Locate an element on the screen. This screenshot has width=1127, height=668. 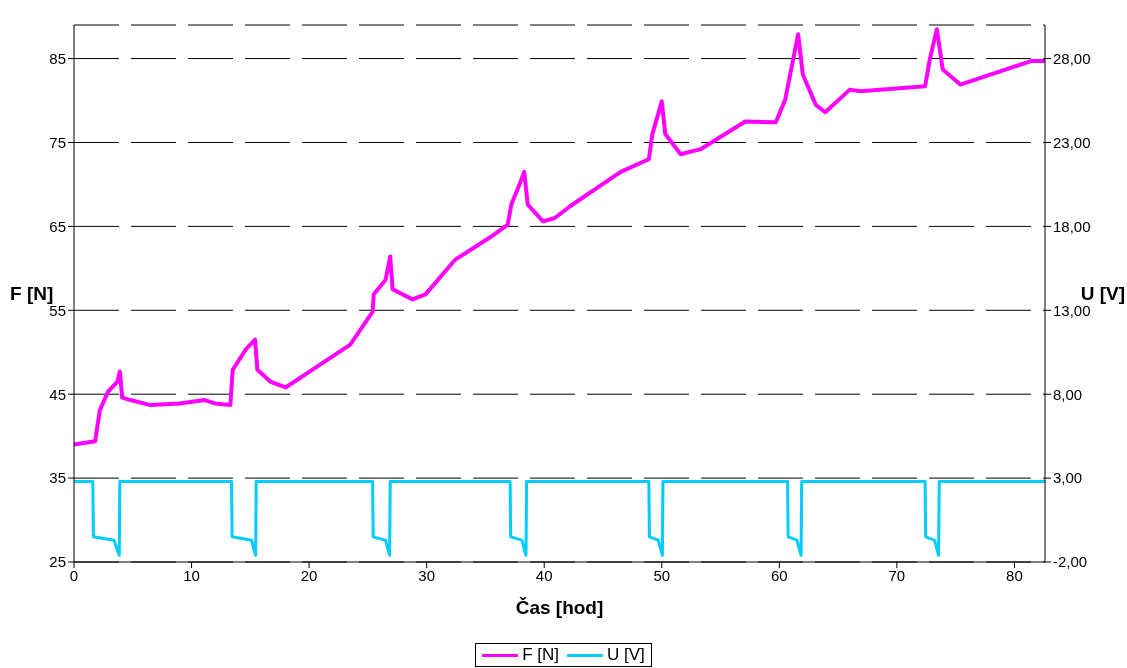
x-tick-label: 10 is located at coordinates (191, 575).